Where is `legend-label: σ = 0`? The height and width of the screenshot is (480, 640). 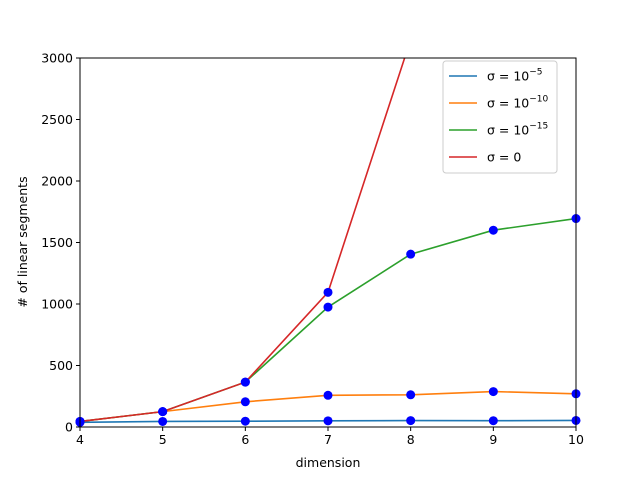 legend-label: σ = 0 is located at coordinates (504, 157).